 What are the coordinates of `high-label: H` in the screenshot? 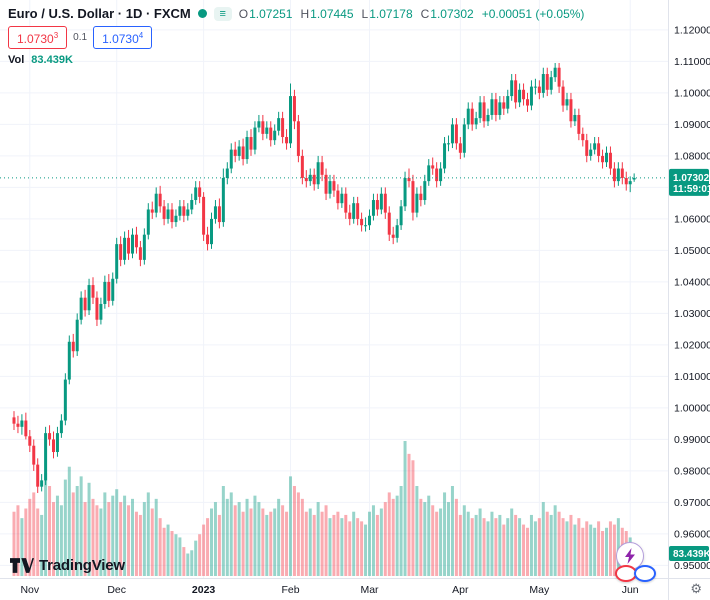 It's located at (305, 13).